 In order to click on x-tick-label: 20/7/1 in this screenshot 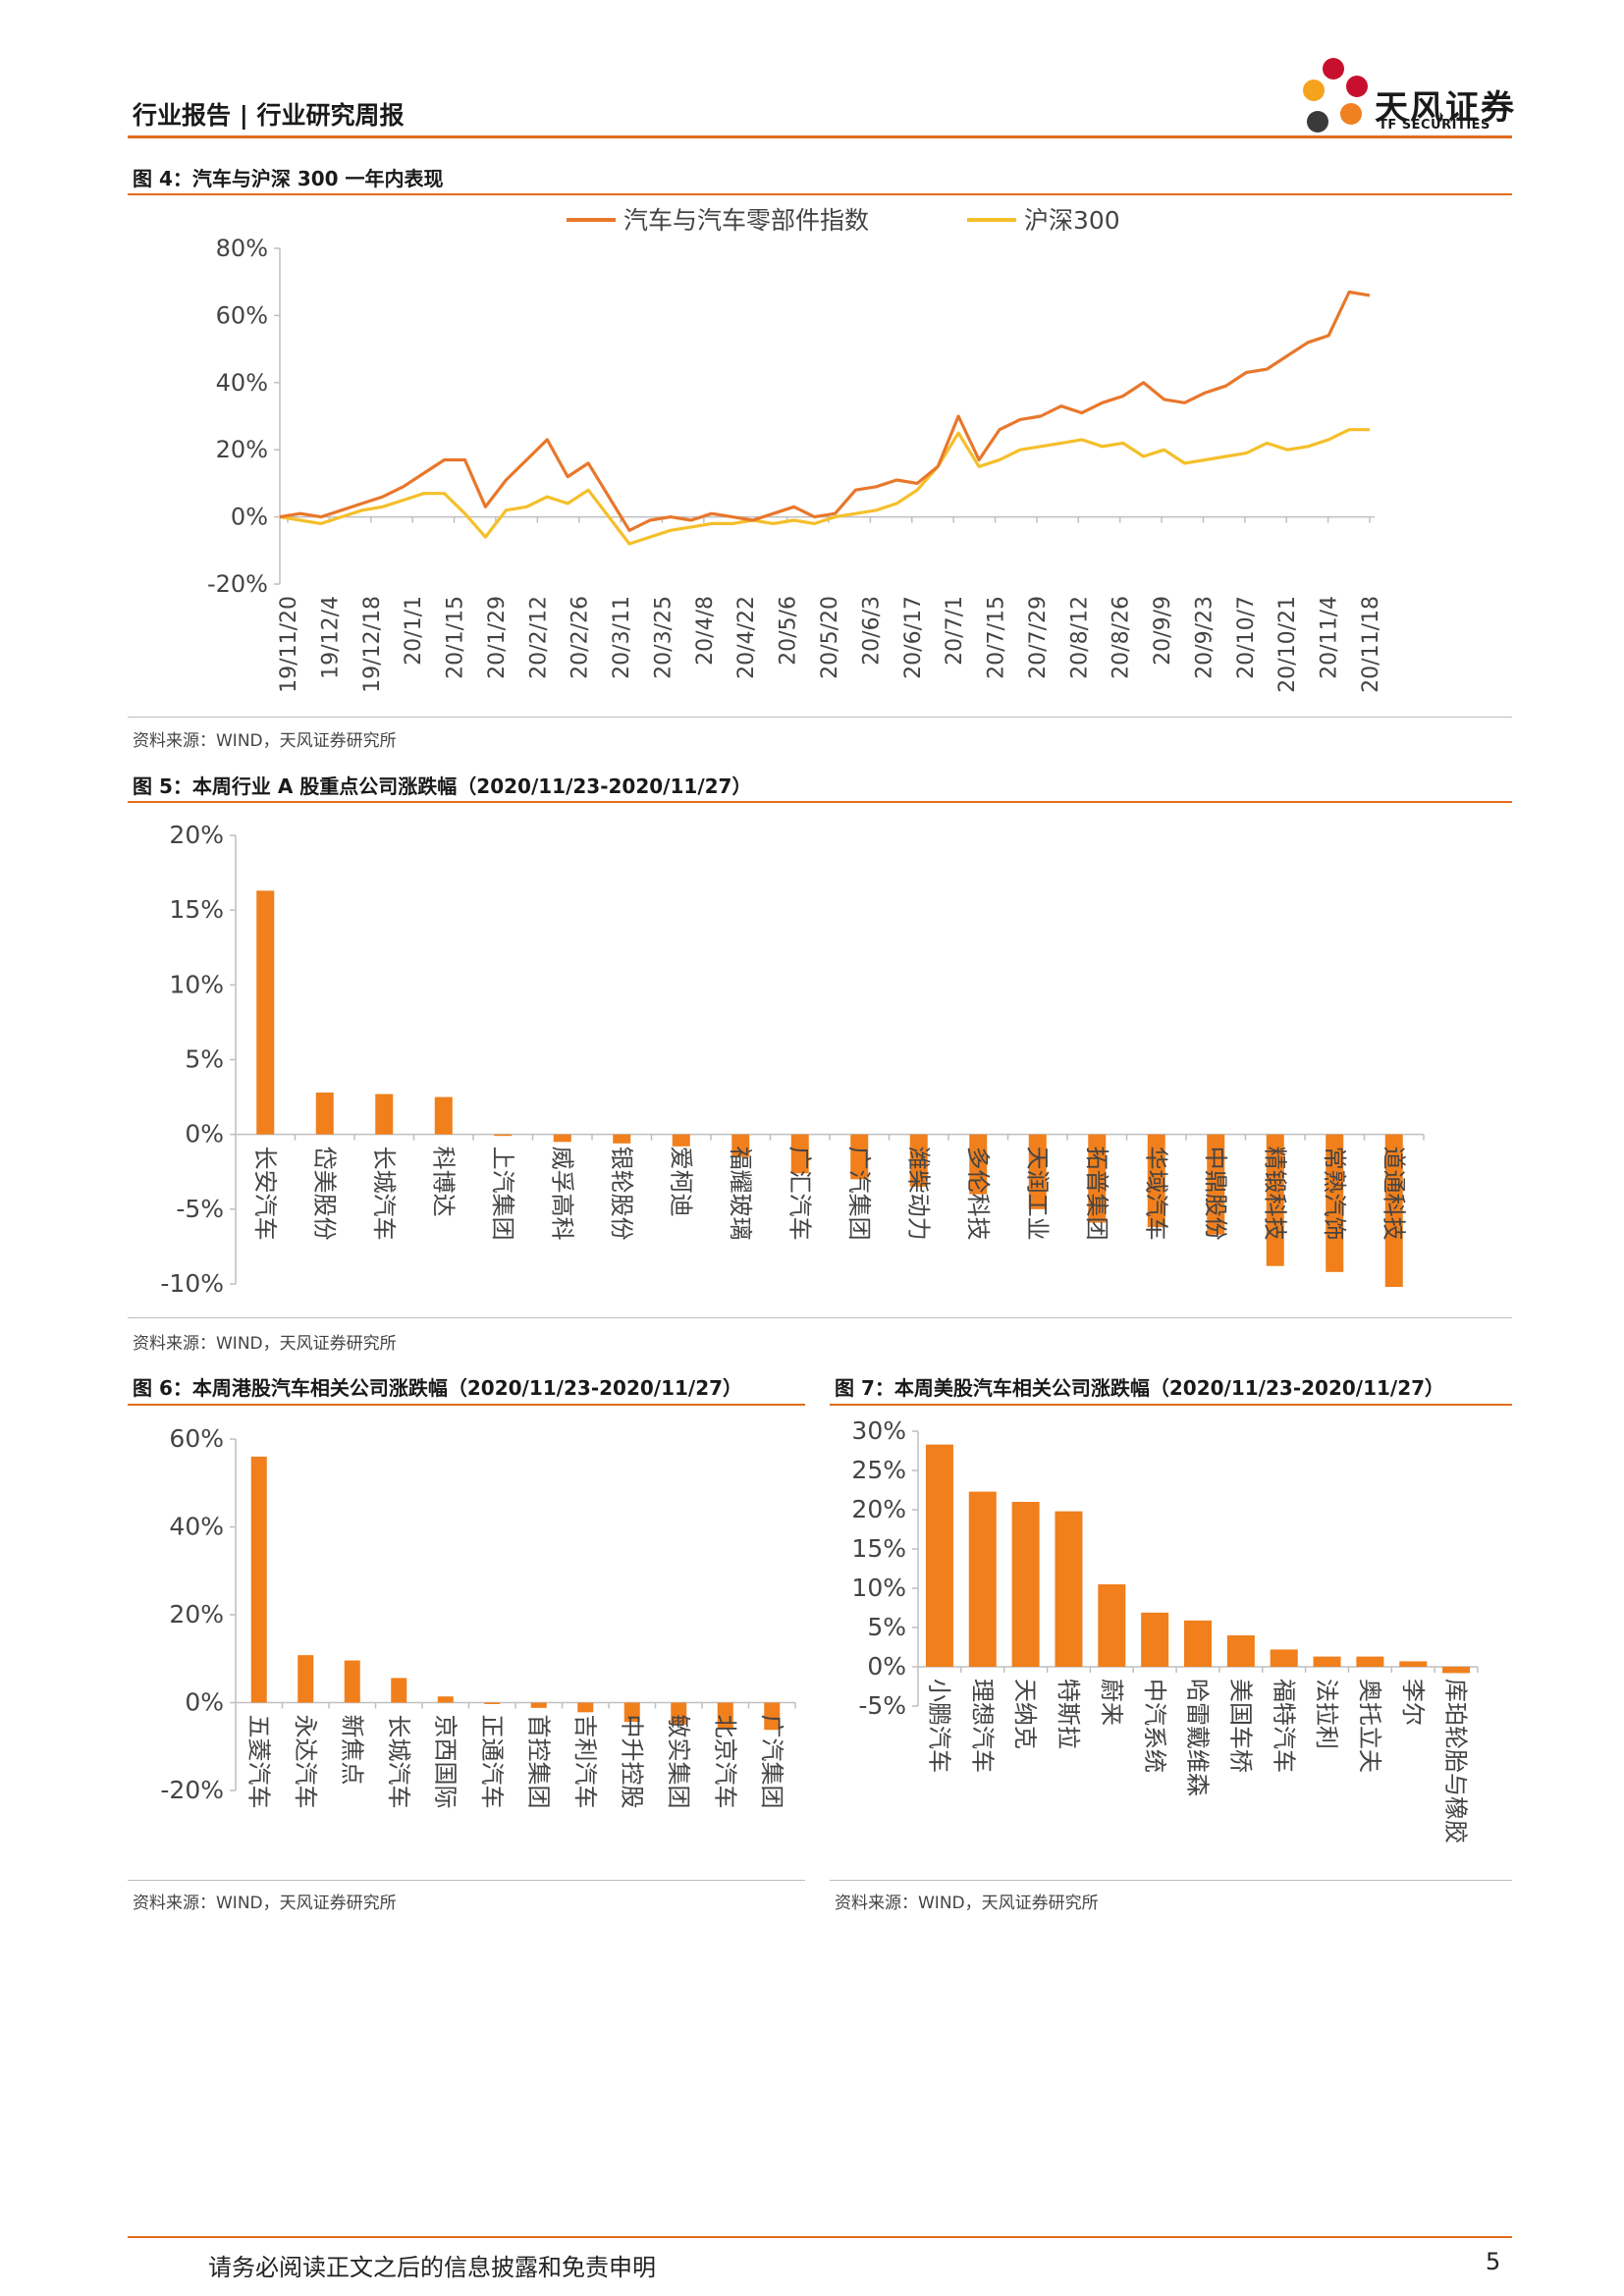, I will do `click(955, 631)`.